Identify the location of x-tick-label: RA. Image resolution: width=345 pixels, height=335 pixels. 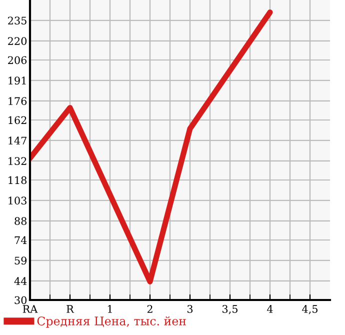
(30, 309).